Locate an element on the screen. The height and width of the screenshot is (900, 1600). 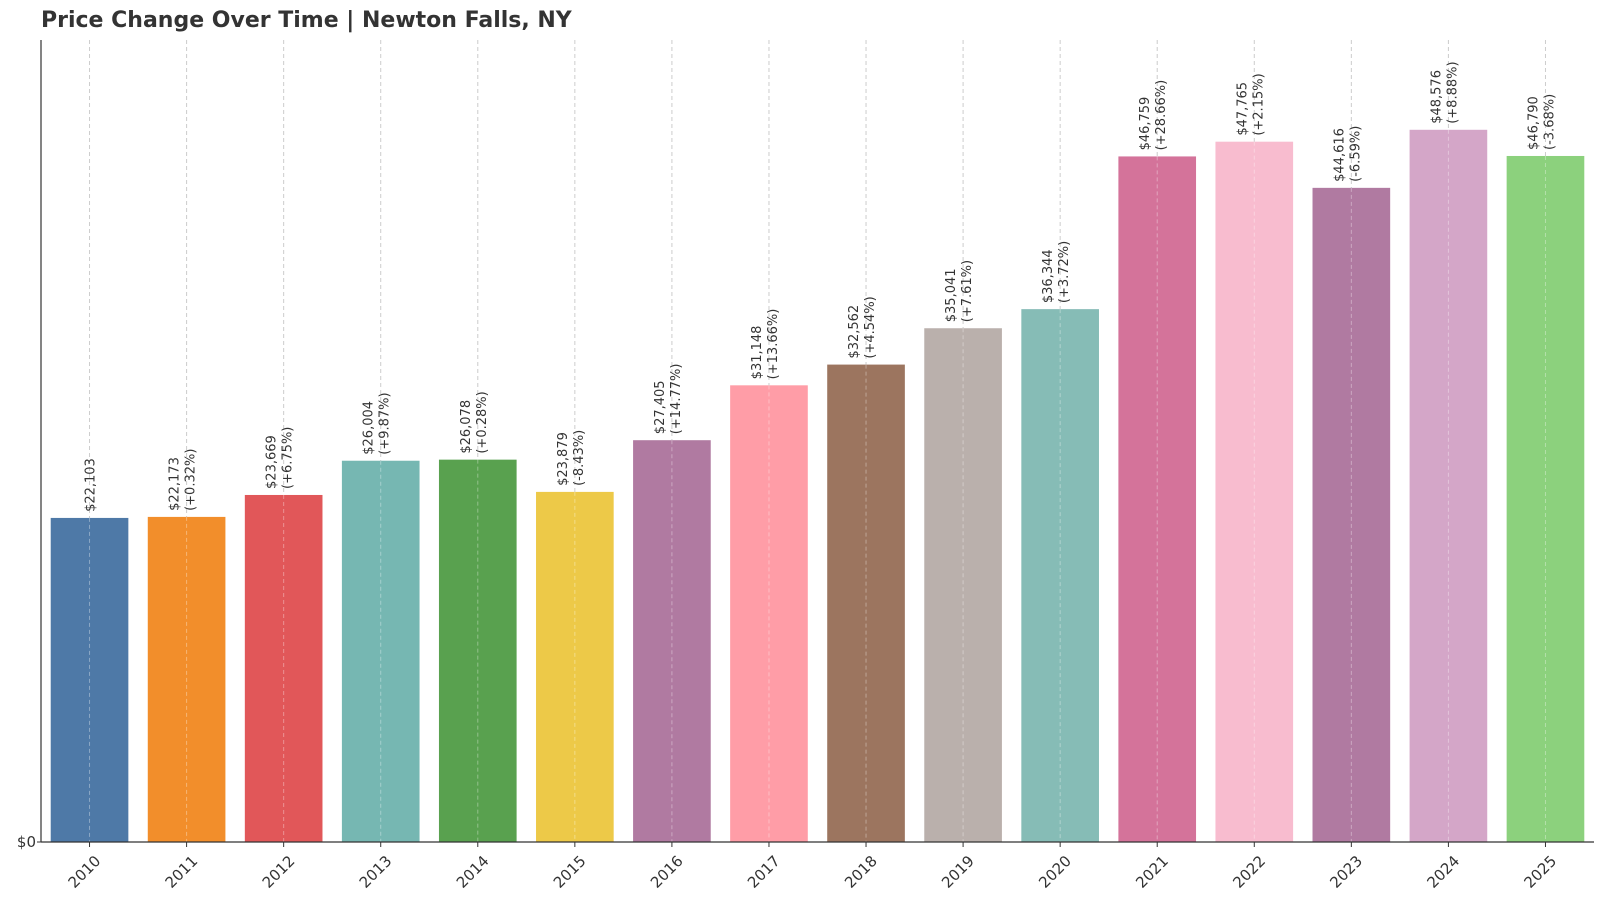
x-tick-label-2016: 2016 is located at coordinates (667, 872).